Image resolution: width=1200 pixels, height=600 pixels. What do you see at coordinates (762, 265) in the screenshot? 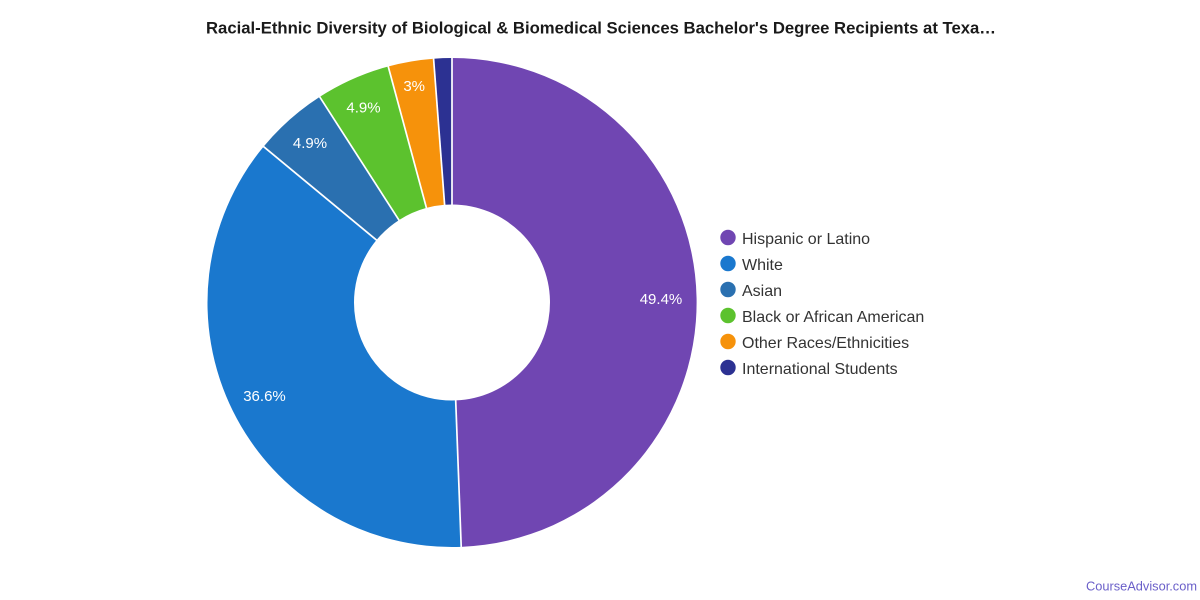
I see `svg-text: White` at bounding box center [762, 265].